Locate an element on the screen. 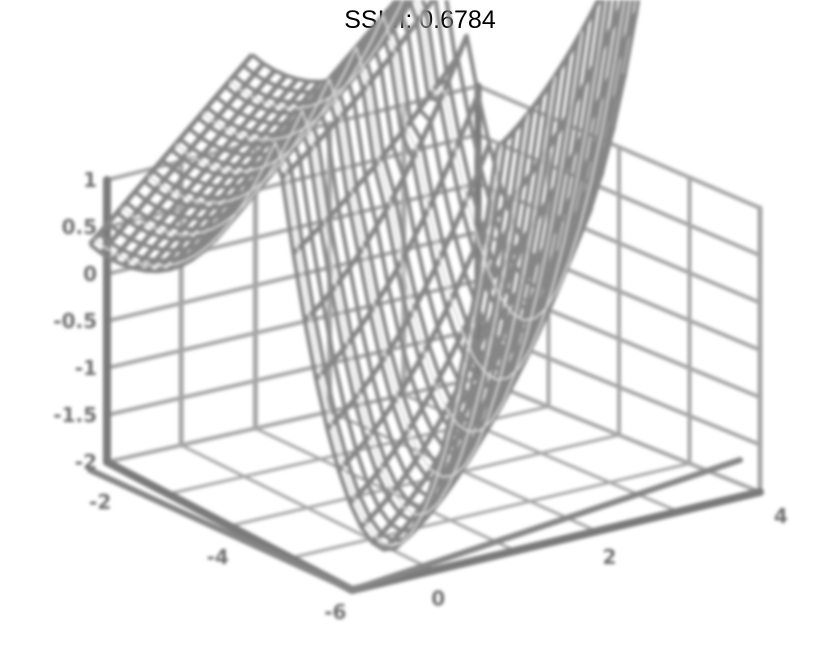  y-tick-label: -4 is located at coordinates (218, 557).